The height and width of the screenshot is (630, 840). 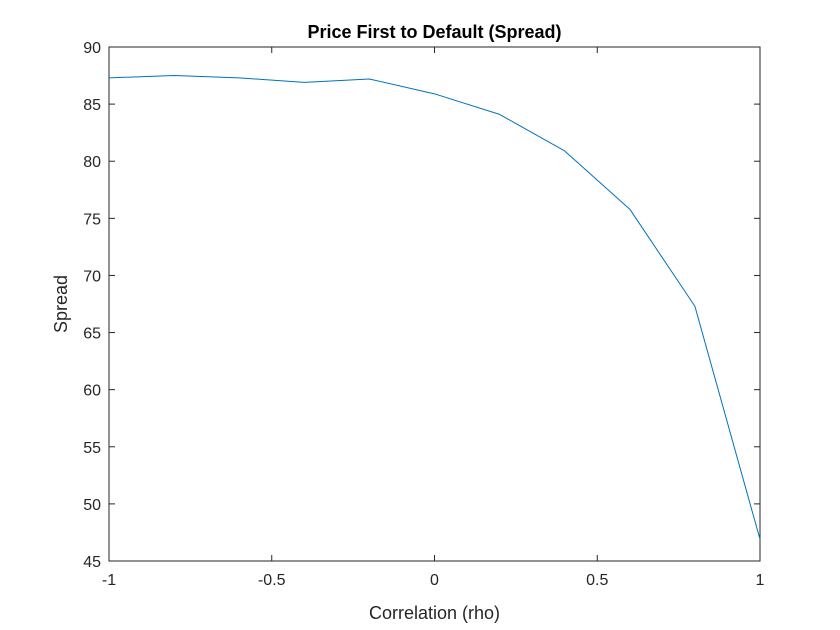 I want to click on y-tick-label: 70, so click(x=92, y=276).